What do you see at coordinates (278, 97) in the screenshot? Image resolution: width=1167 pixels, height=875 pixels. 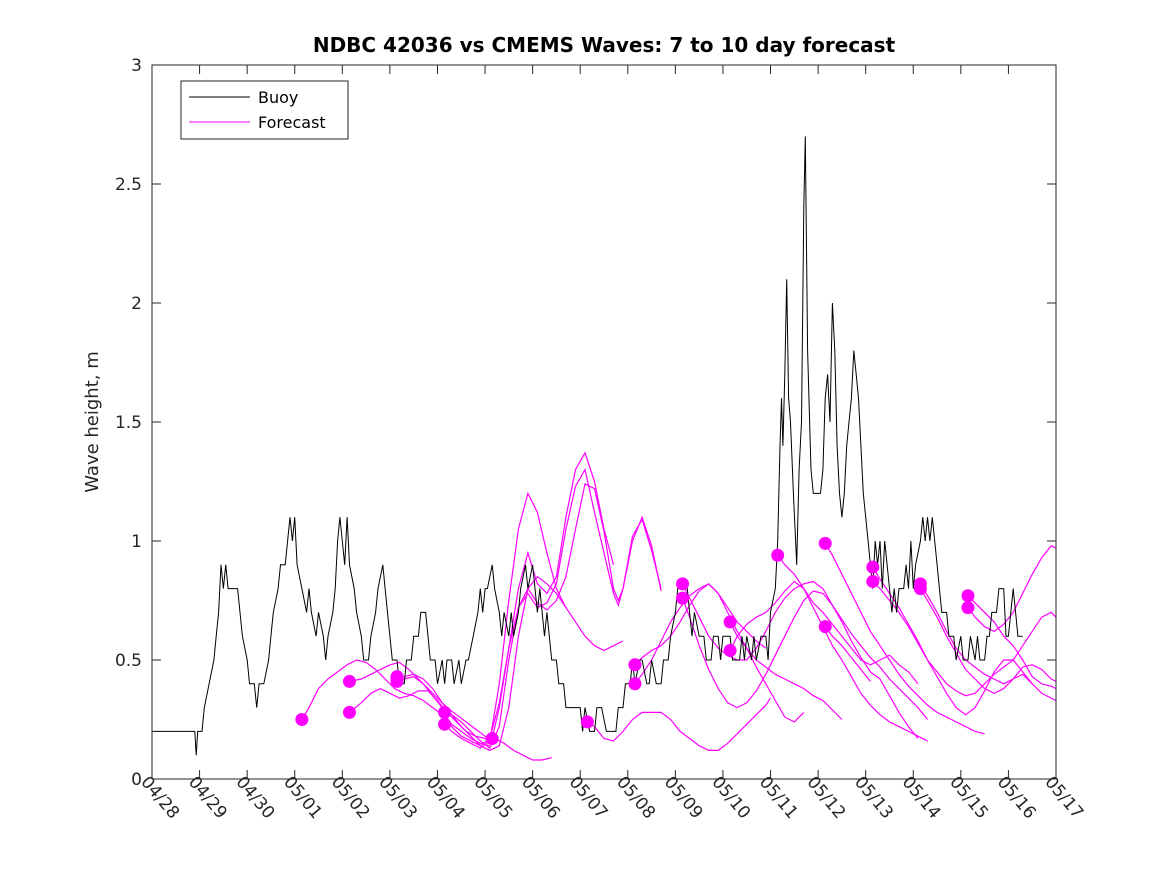 I see `legend-buoy-label: Buoy` at bounding box center [278, 97].